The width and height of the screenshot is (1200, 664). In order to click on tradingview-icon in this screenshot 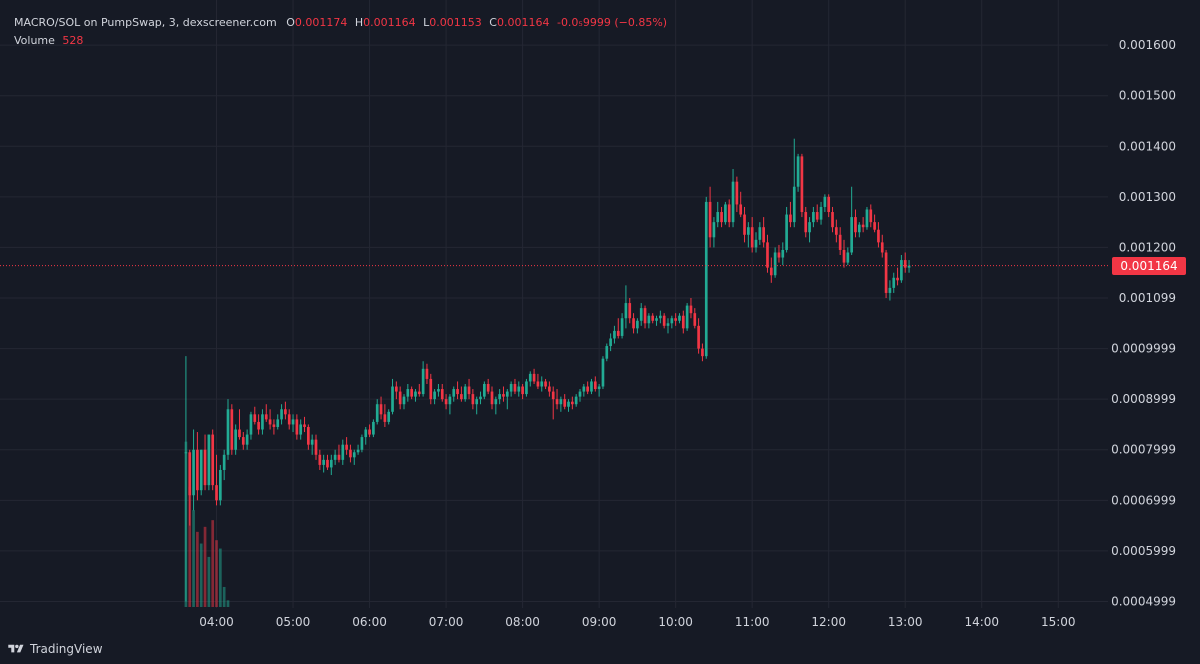, I will do `click(16, 648)`.